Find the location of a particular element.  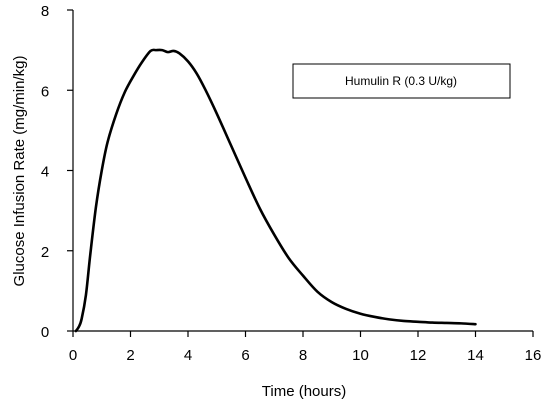

y-tick-label: 4 is located at coordinates (45, 172).